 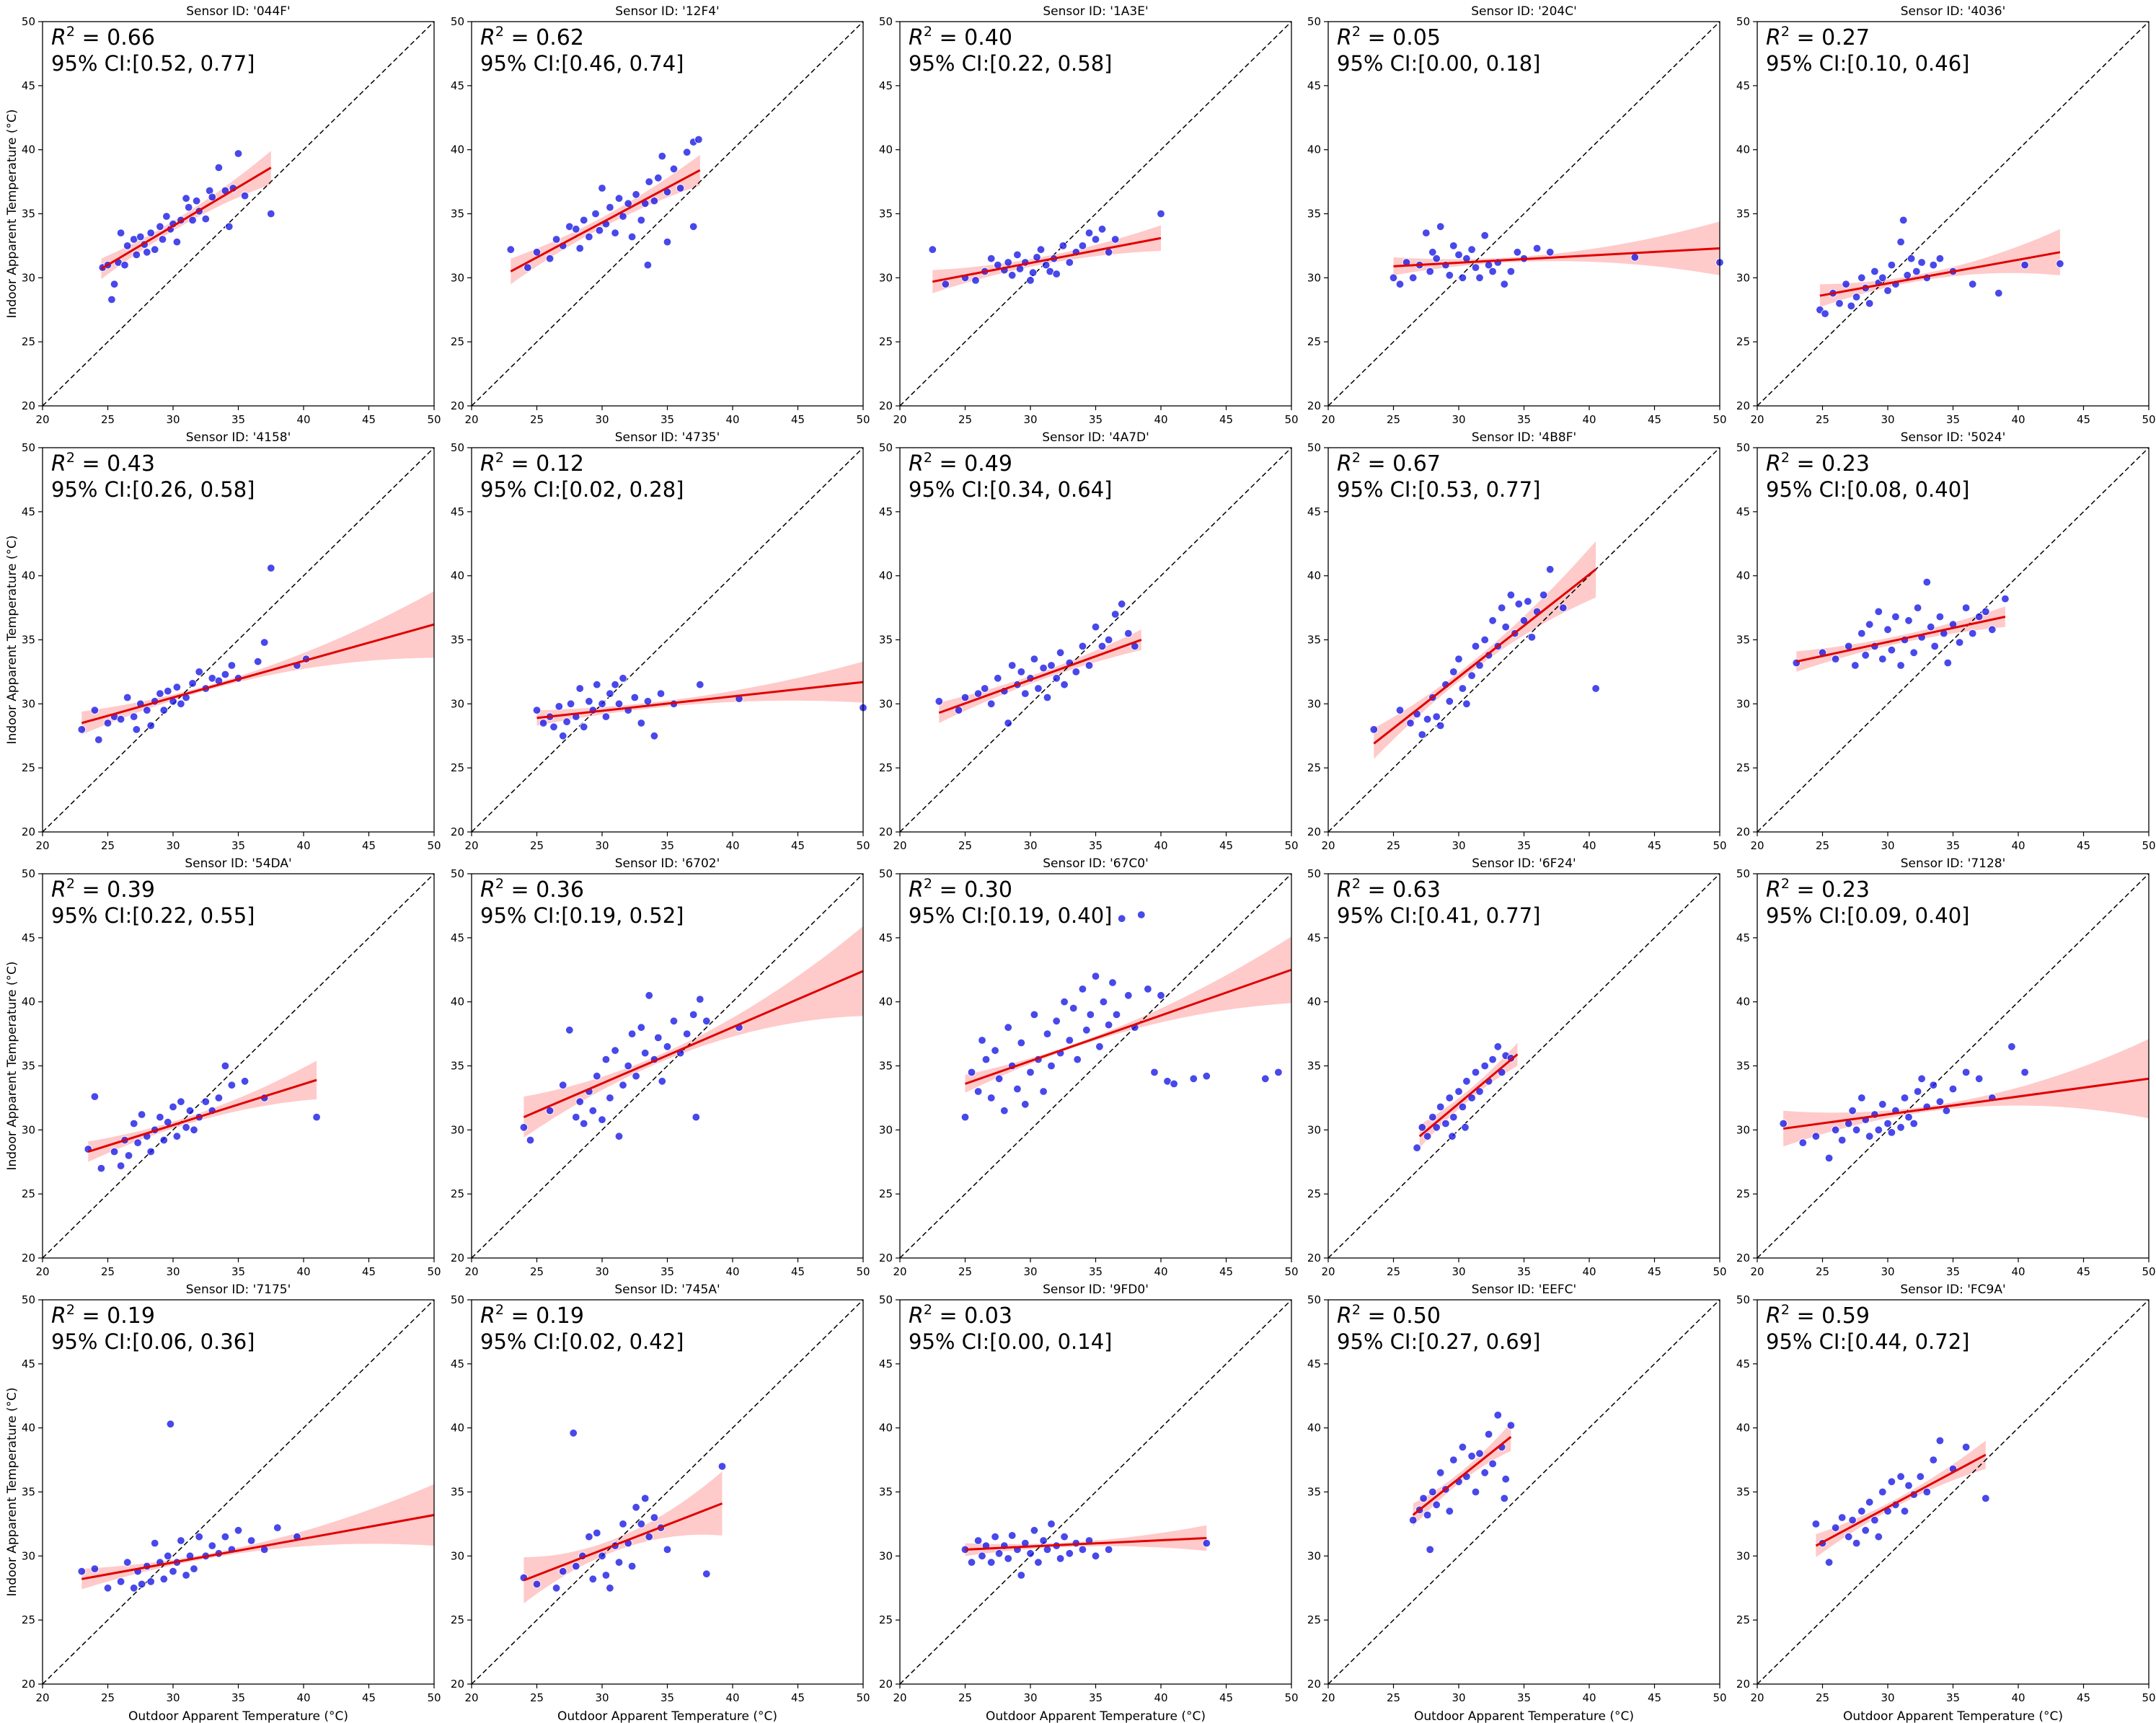 What do you see at coordinates (1953, 437) in the screenshot?
I see `subplot-title: Sensor ID: '5024'` at bounding box center [1953, 437].